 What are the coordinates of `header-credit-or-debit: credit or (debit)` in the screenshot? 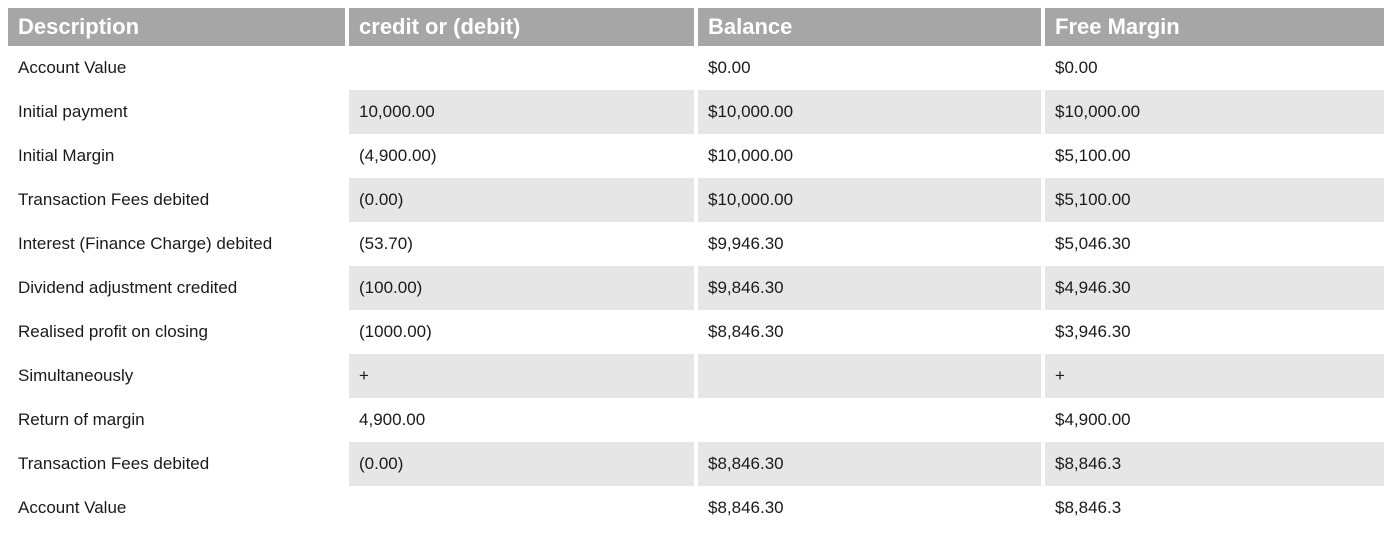 It's located at (521, 27).